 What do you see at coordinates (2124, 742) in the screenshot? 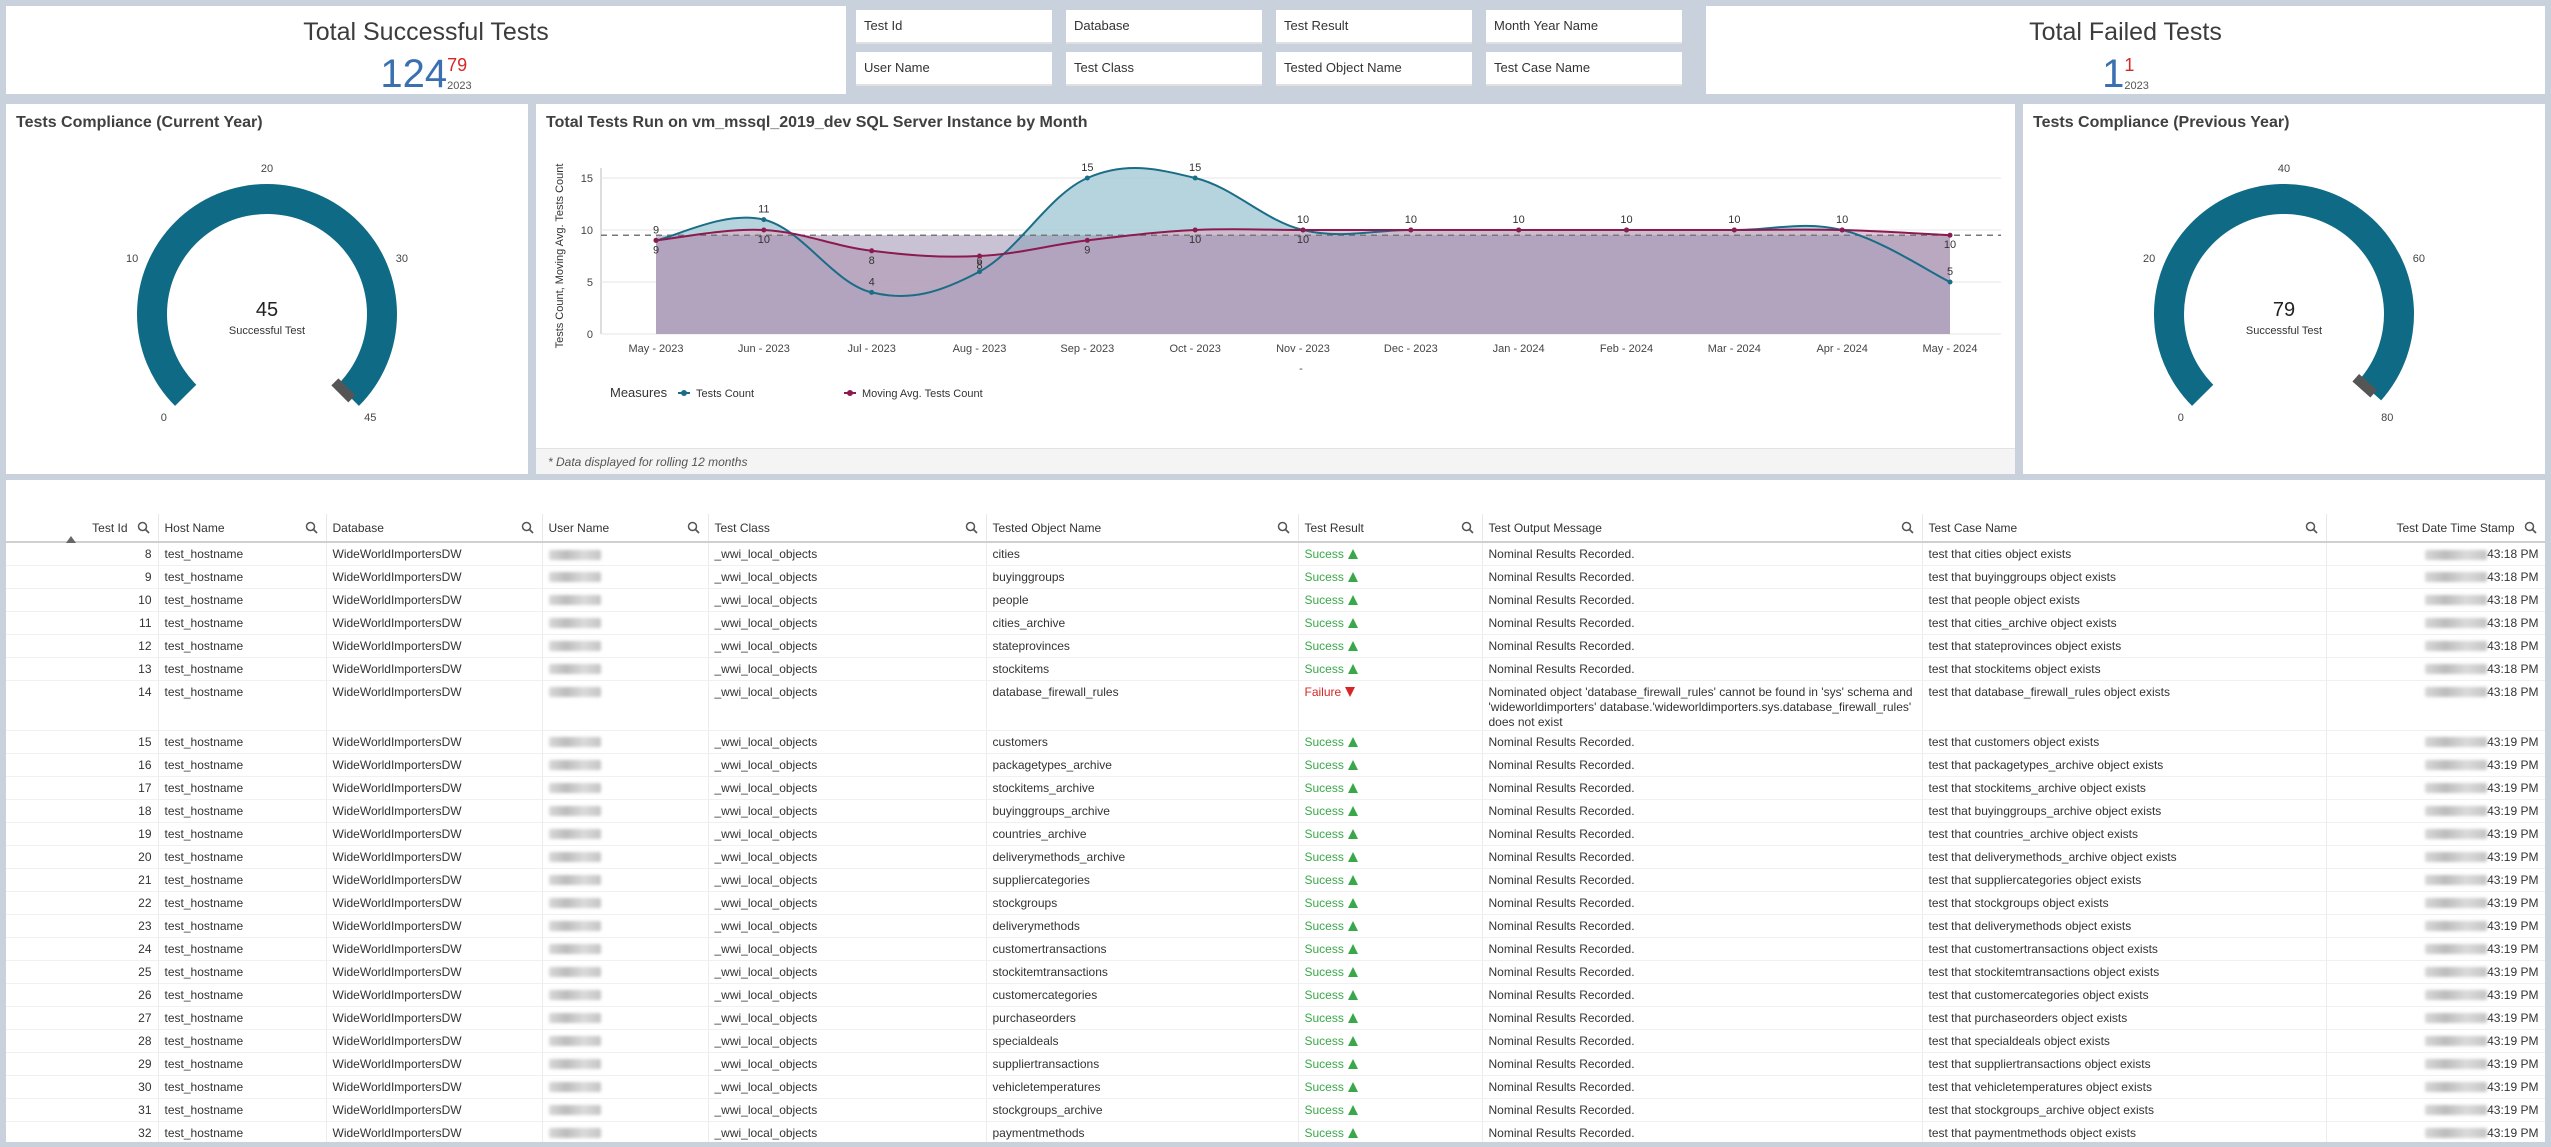
I see `cell-test-case-name: test that customers object exists` at bounding box center [2124, 742].